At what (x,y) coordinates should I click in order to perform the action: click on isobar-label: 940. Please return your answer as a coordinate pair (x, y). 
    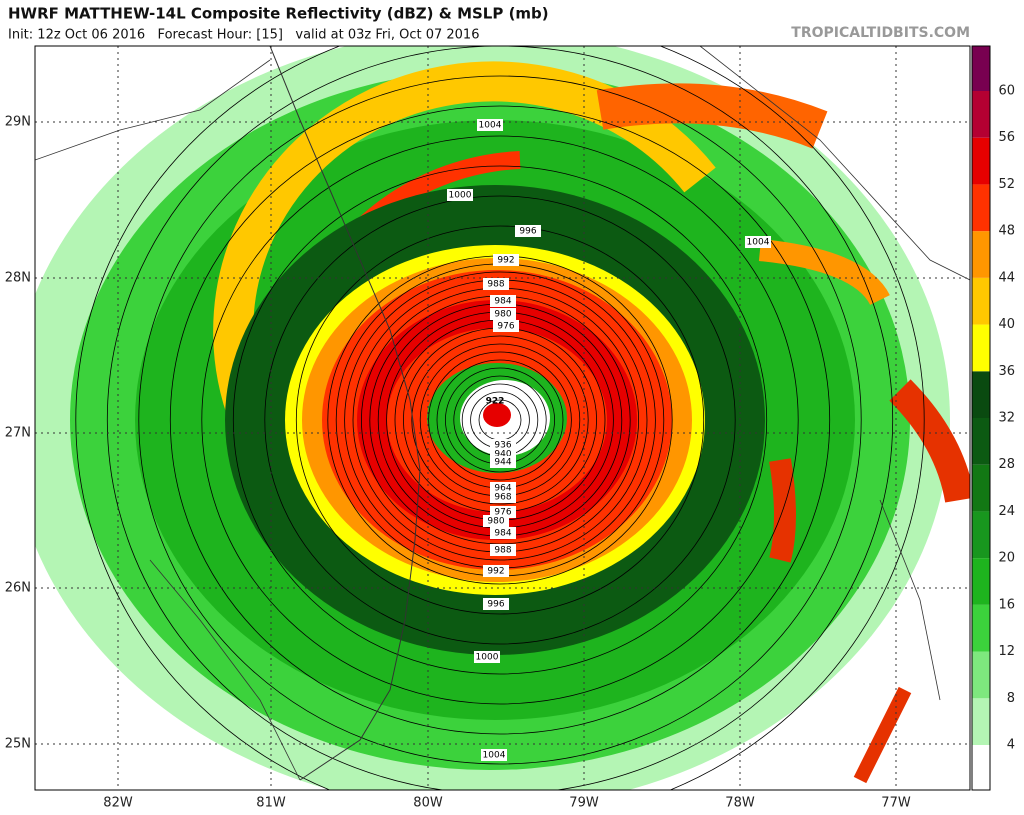
    Looking at the image, I should click on (502, 455).